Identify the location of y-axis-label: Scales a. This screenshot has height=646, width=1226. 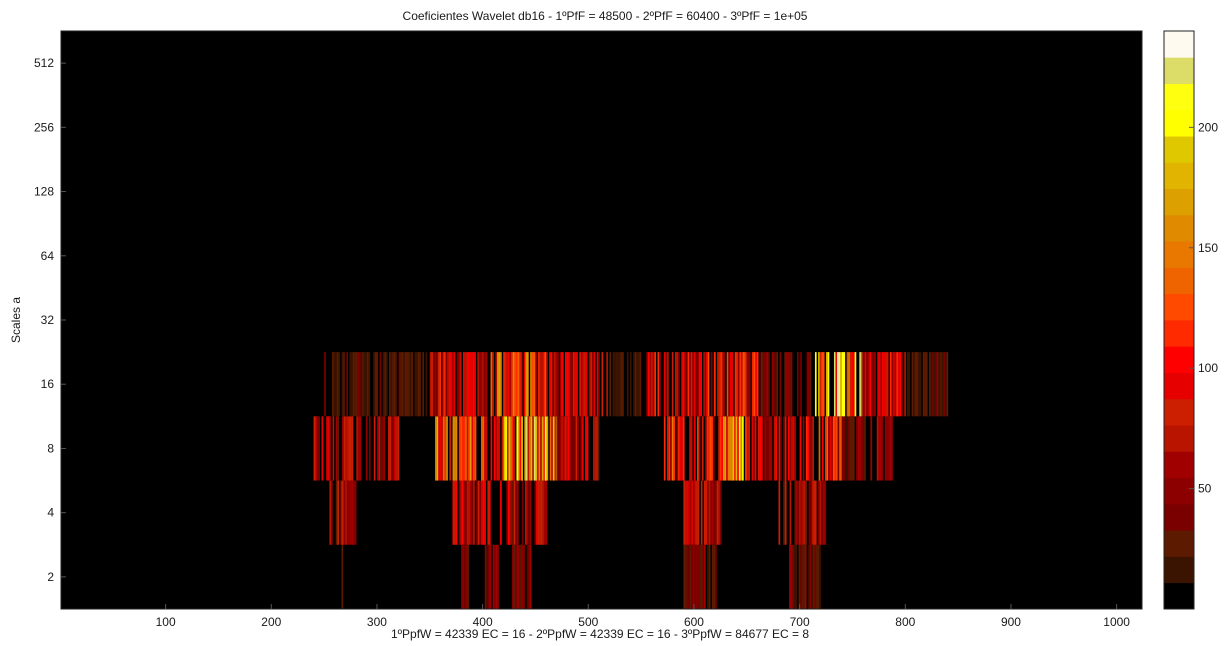
(16, 320).